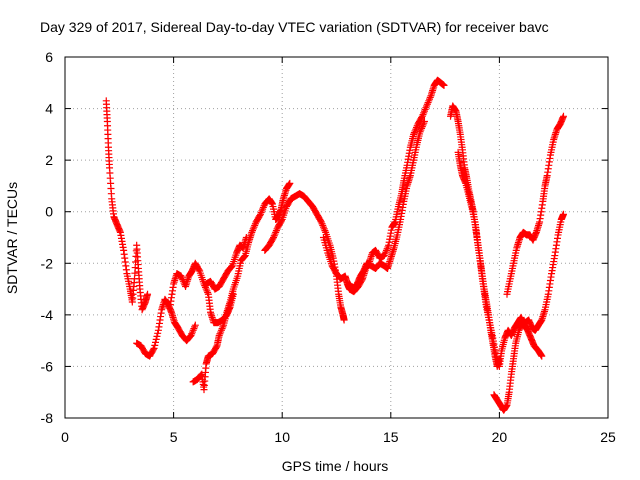 This screenshot has width=640, height=480. Describe the element at coordinates (500, 437) in the screenshot. I see `x-tick-label: 20` at that location.